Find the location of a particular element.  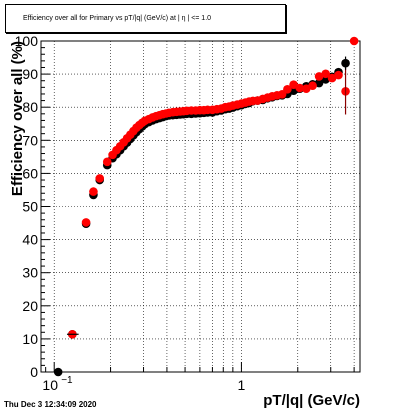

x-tick-label: 1 is located at coordinates (242, 385).